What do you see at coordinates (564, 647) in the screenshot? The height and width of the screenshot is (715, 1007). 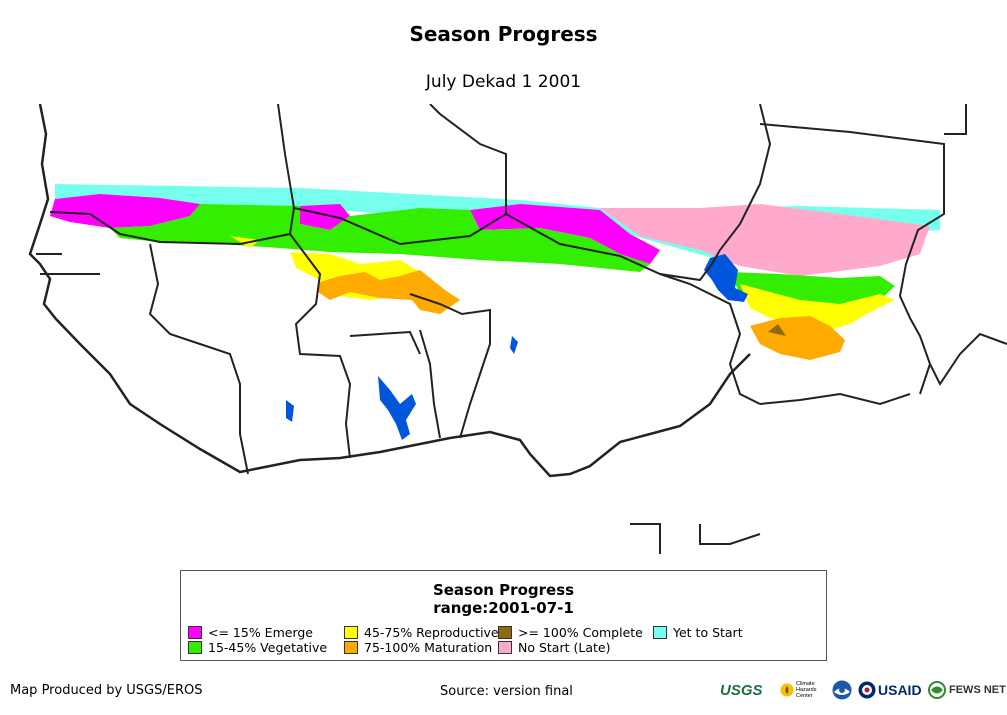 I see `legend-label-no-start: No Start (Late)` at bounding box center [564, 647].